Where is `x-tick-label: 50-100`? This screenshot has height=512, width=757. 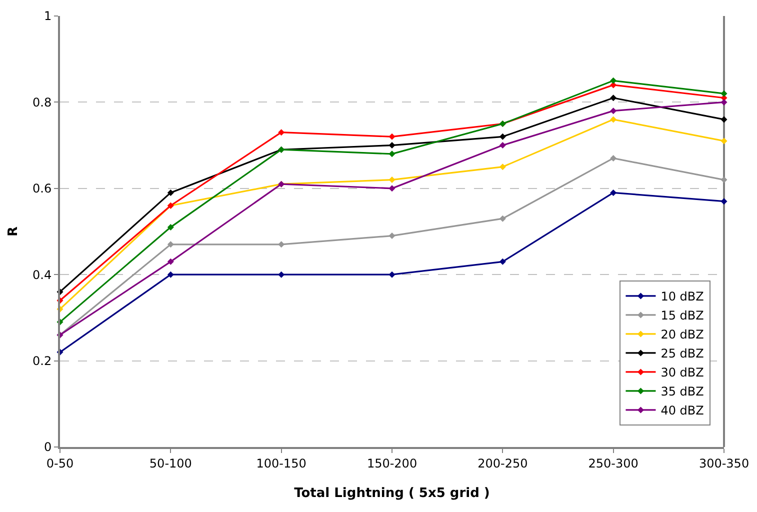 x-tick-label: 50-100 is located at coordinates (170, 463).